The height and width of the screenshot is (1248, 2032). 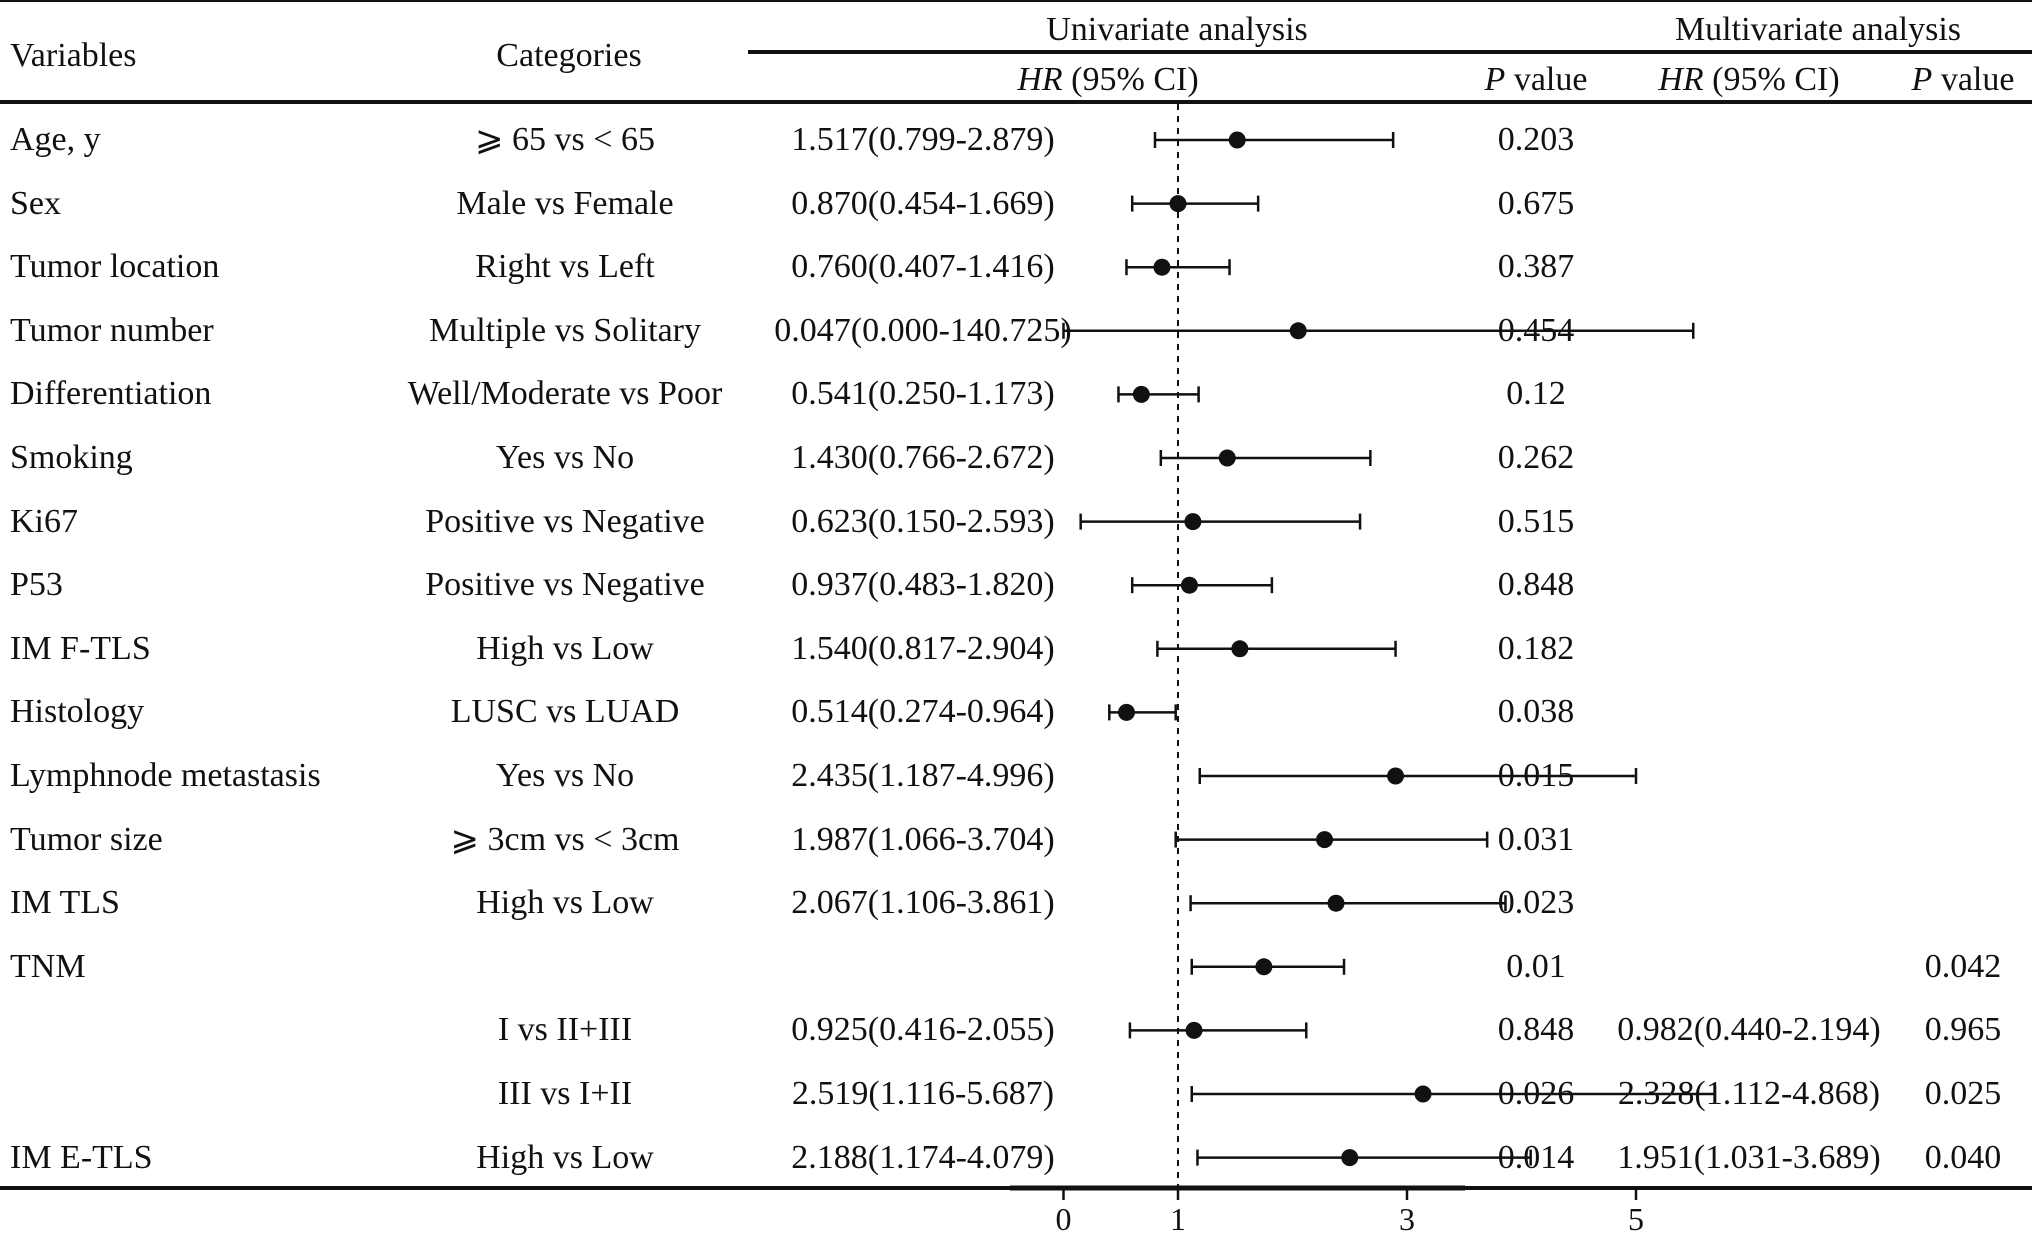 What do you see at coordinates (923, 775) in the screenshot?
I see `univariate-hr-ci: 2.435(1.187-4.996)` at bounding box center [923, 775].